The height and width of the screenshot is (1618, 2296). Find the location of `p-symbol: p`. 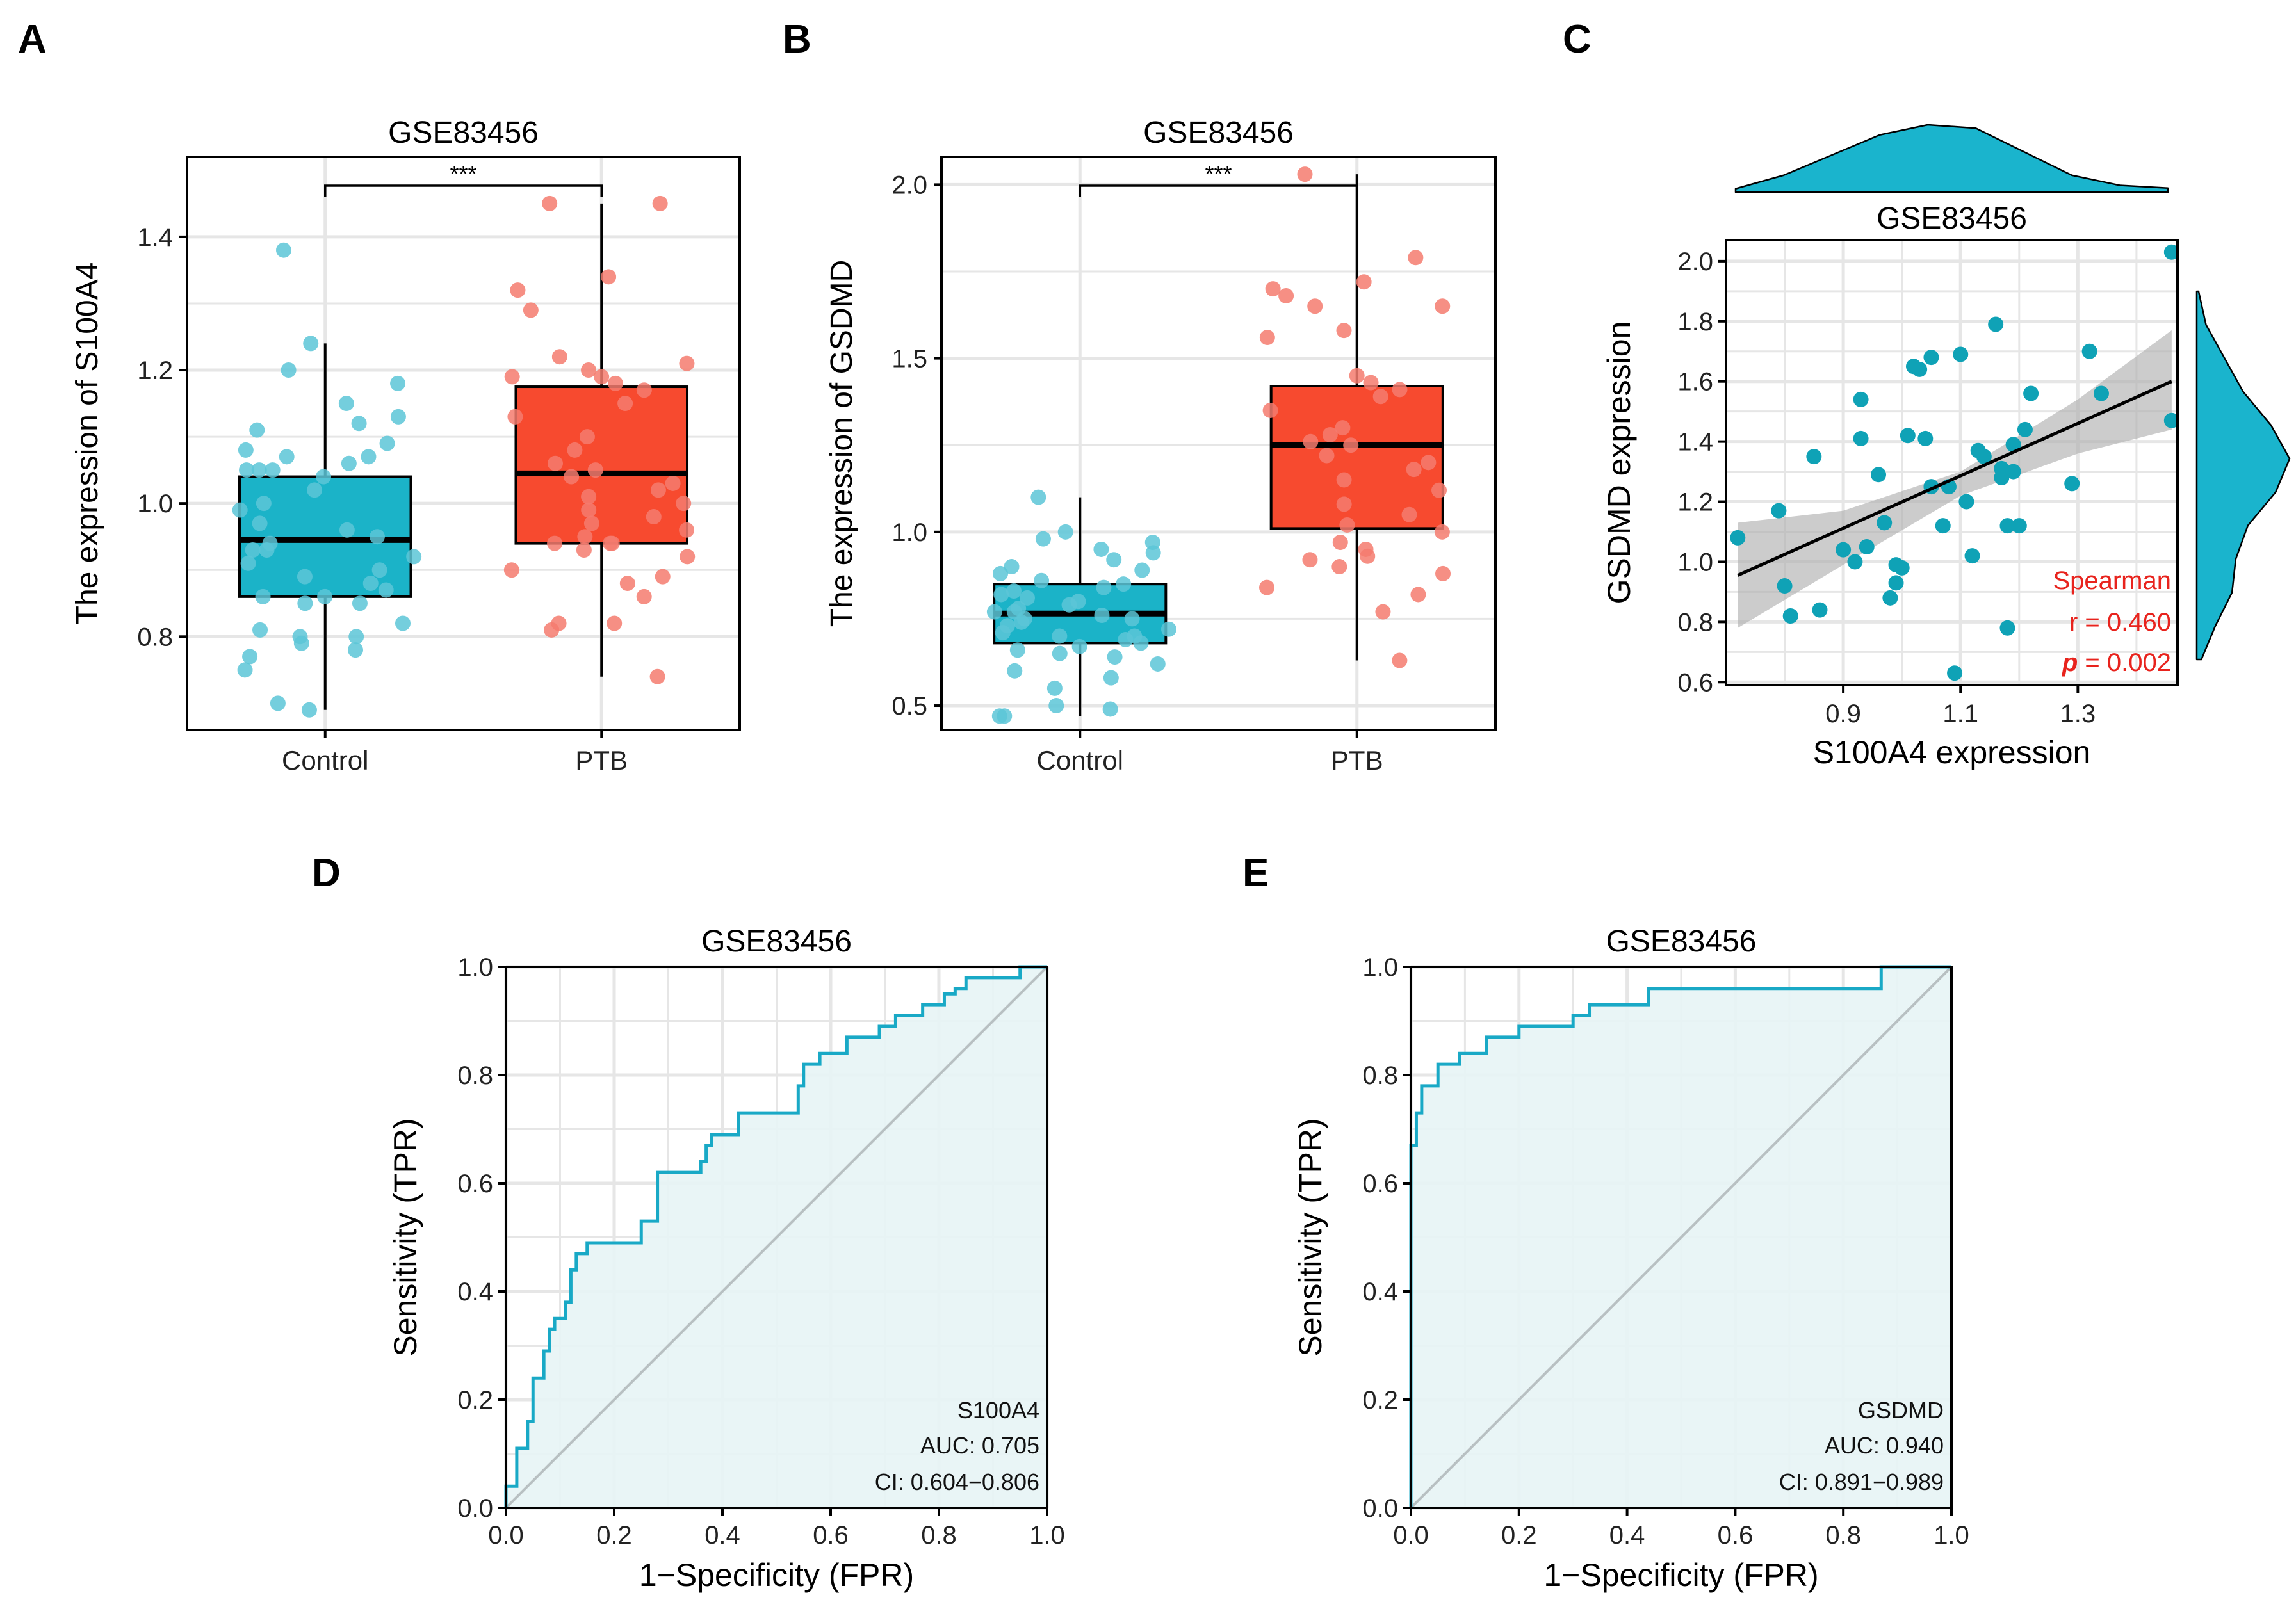

p-symbol: p is located at coordinates (2070, 663).